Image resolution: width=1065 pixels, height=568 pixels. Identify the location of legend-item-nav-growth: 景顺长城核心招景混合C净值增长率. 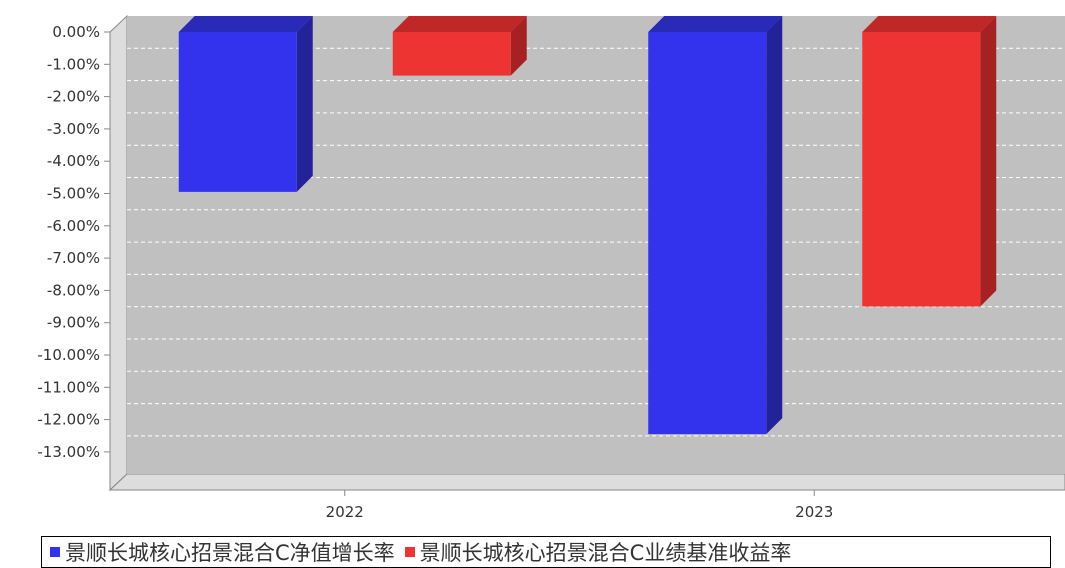
(222, 552).